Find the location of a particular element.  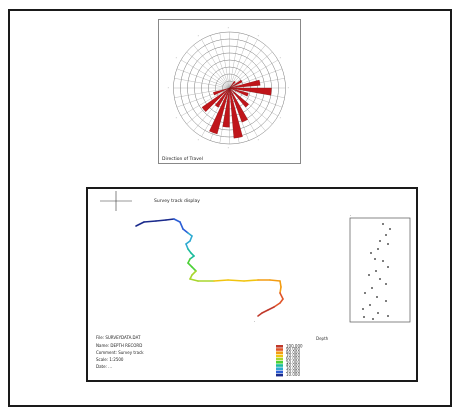

info-line-2: Name: DEPTH RECORD is located at coordinates (119, 345).